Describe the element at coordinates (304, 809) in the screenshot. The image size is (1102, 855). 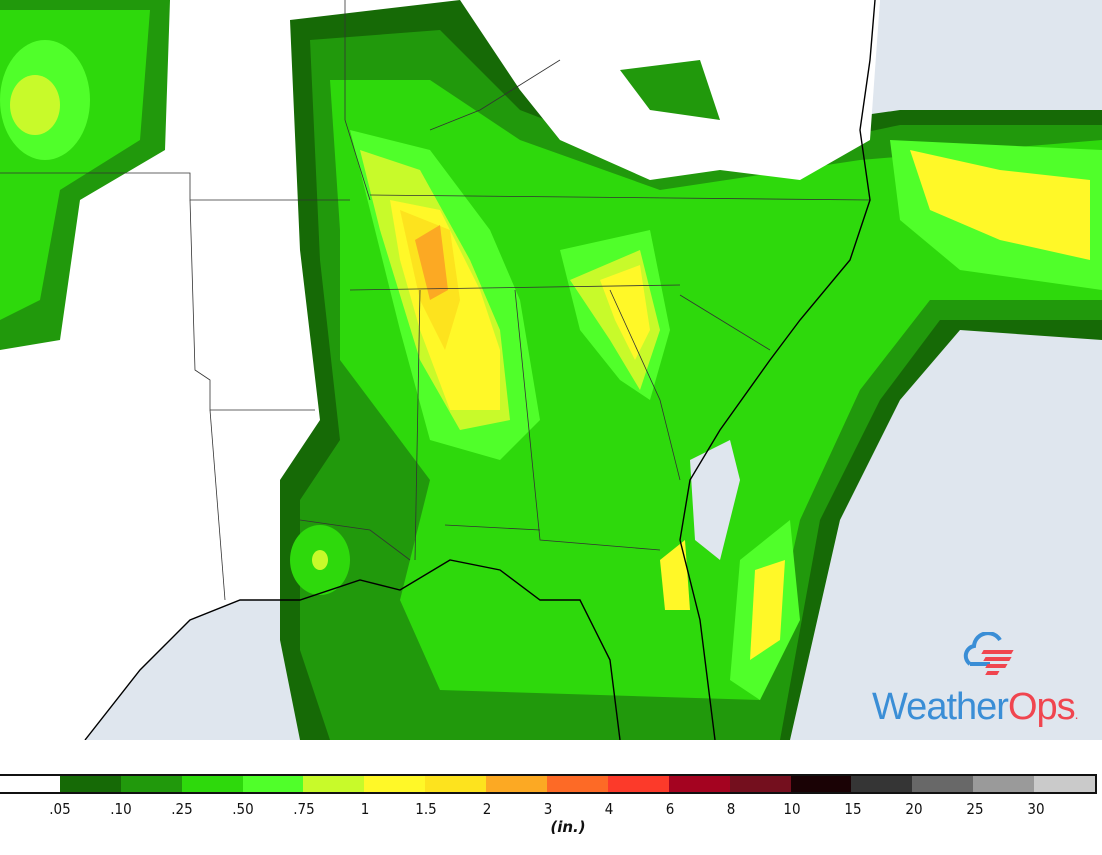
I see `legend-tick-label: .75` at that location.